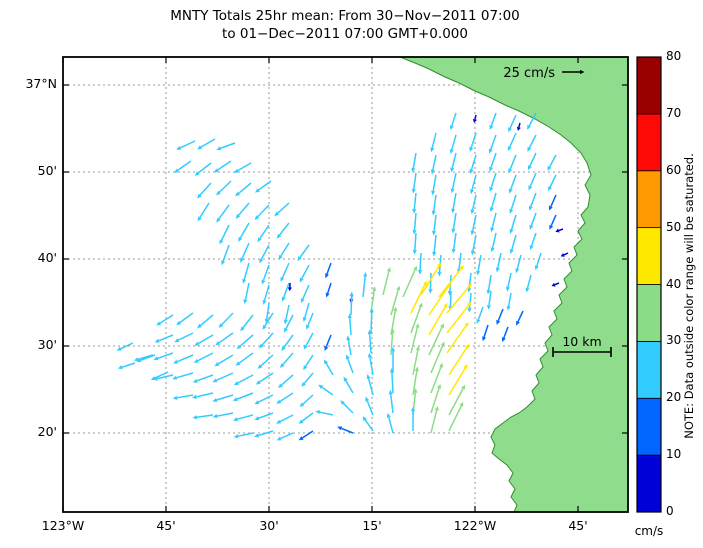 The height and width of the screenshot is (548, 703). Describe the element at coordinates (674, 169) in the screenshot. I see `colorbar-tick-label: 60` at that location.